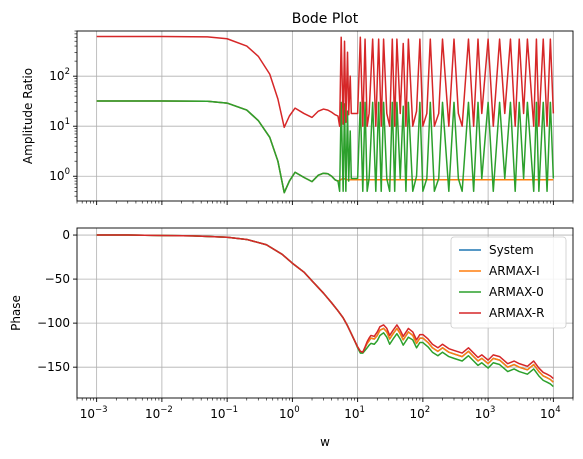 The width and height of the screenshot is (583, 459). What do you see at coordinates (511, 250) in the screenshot?
I see `legend-entry-label: System` at bounding box center [511, 250].